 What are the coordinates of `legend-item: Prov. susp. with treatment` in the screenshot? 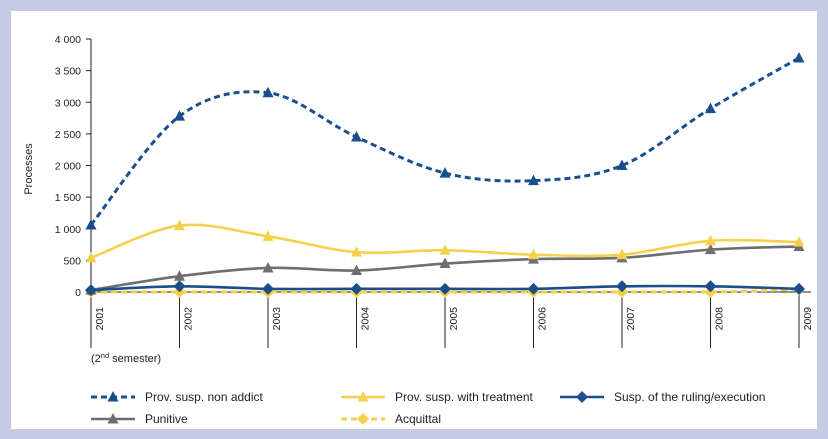 It's located at (437, 397).